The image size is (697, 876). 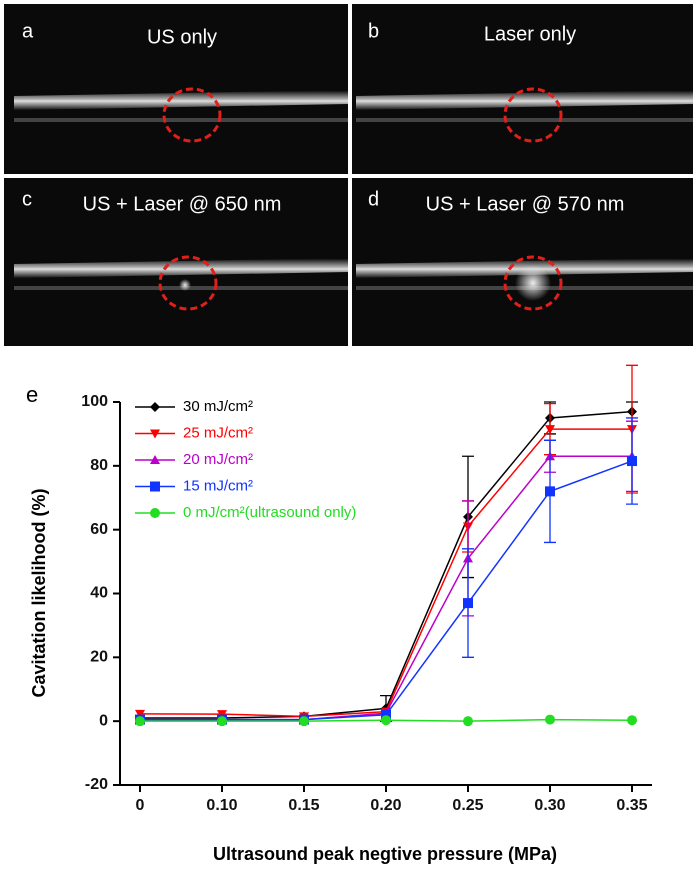 I want to click on panel-letter: c, so click(x=27, y=199).